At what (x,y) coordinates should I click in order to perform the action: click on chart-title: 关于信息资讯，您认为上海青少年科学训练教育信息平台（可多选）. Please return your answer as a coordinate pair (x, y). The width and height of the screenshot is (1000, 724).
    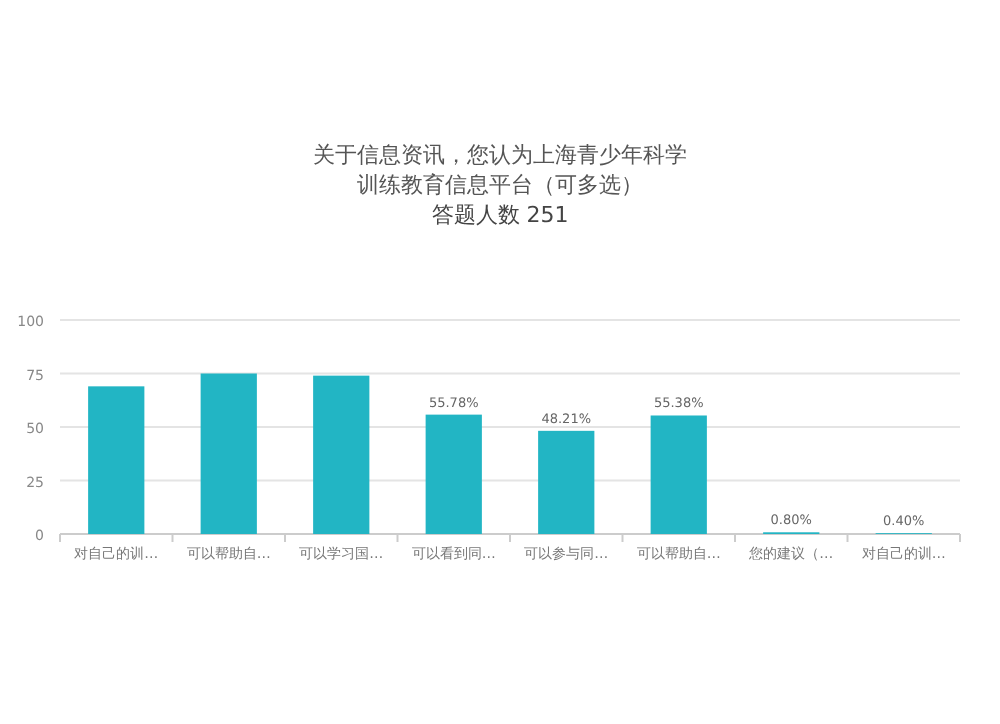
    Looking at the image, I should click on (500, 170).